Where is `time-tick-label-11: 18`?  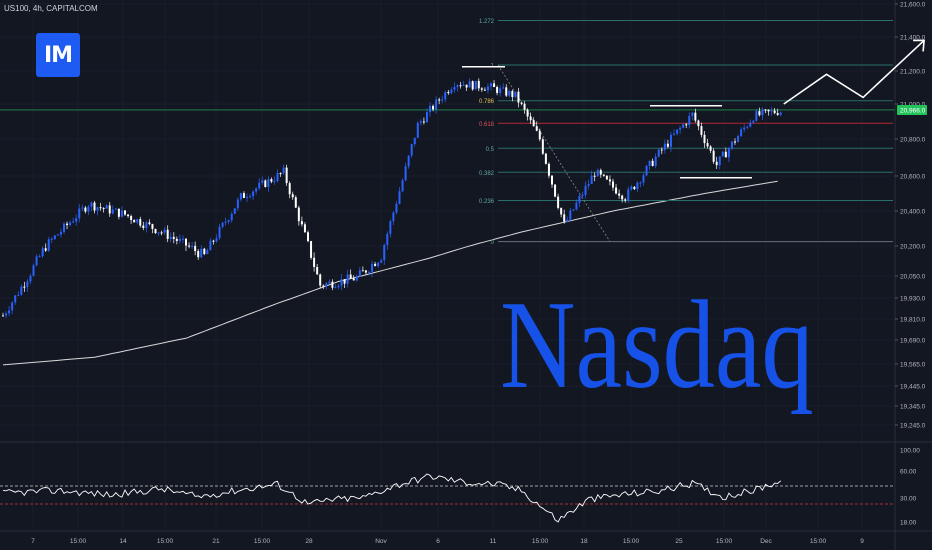
time-tick-label-11: 18 is located at coordinates (584, 541).